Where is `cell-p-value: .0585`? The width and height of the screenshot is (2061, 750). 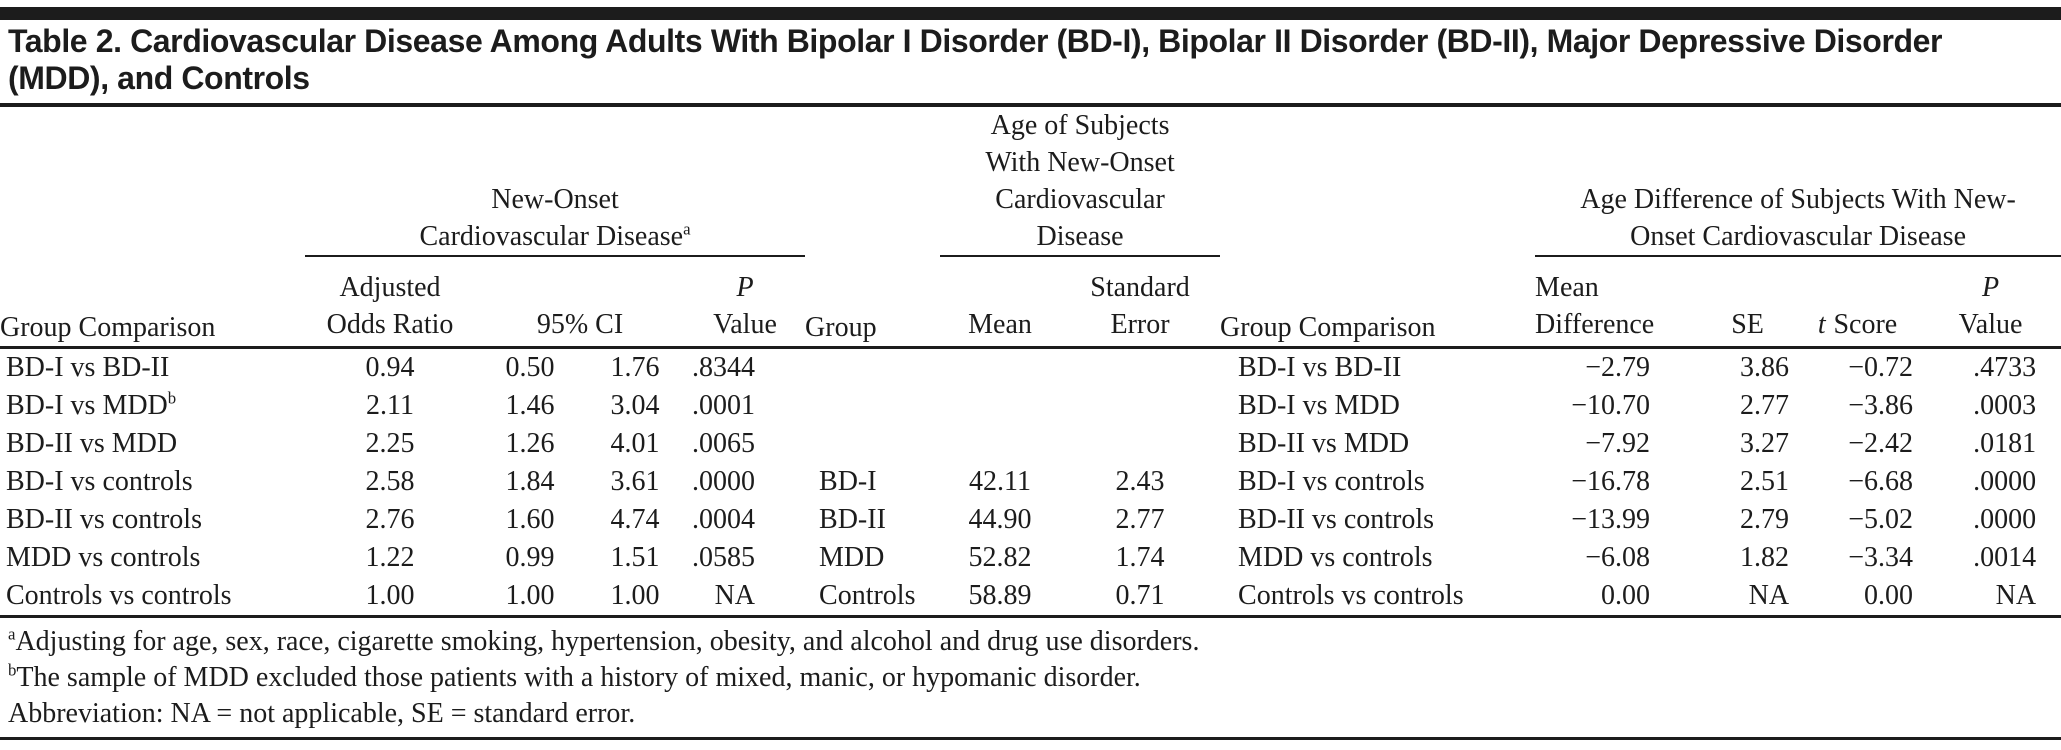
cell-p-value: .0585 is located at coordinates (724, 557).